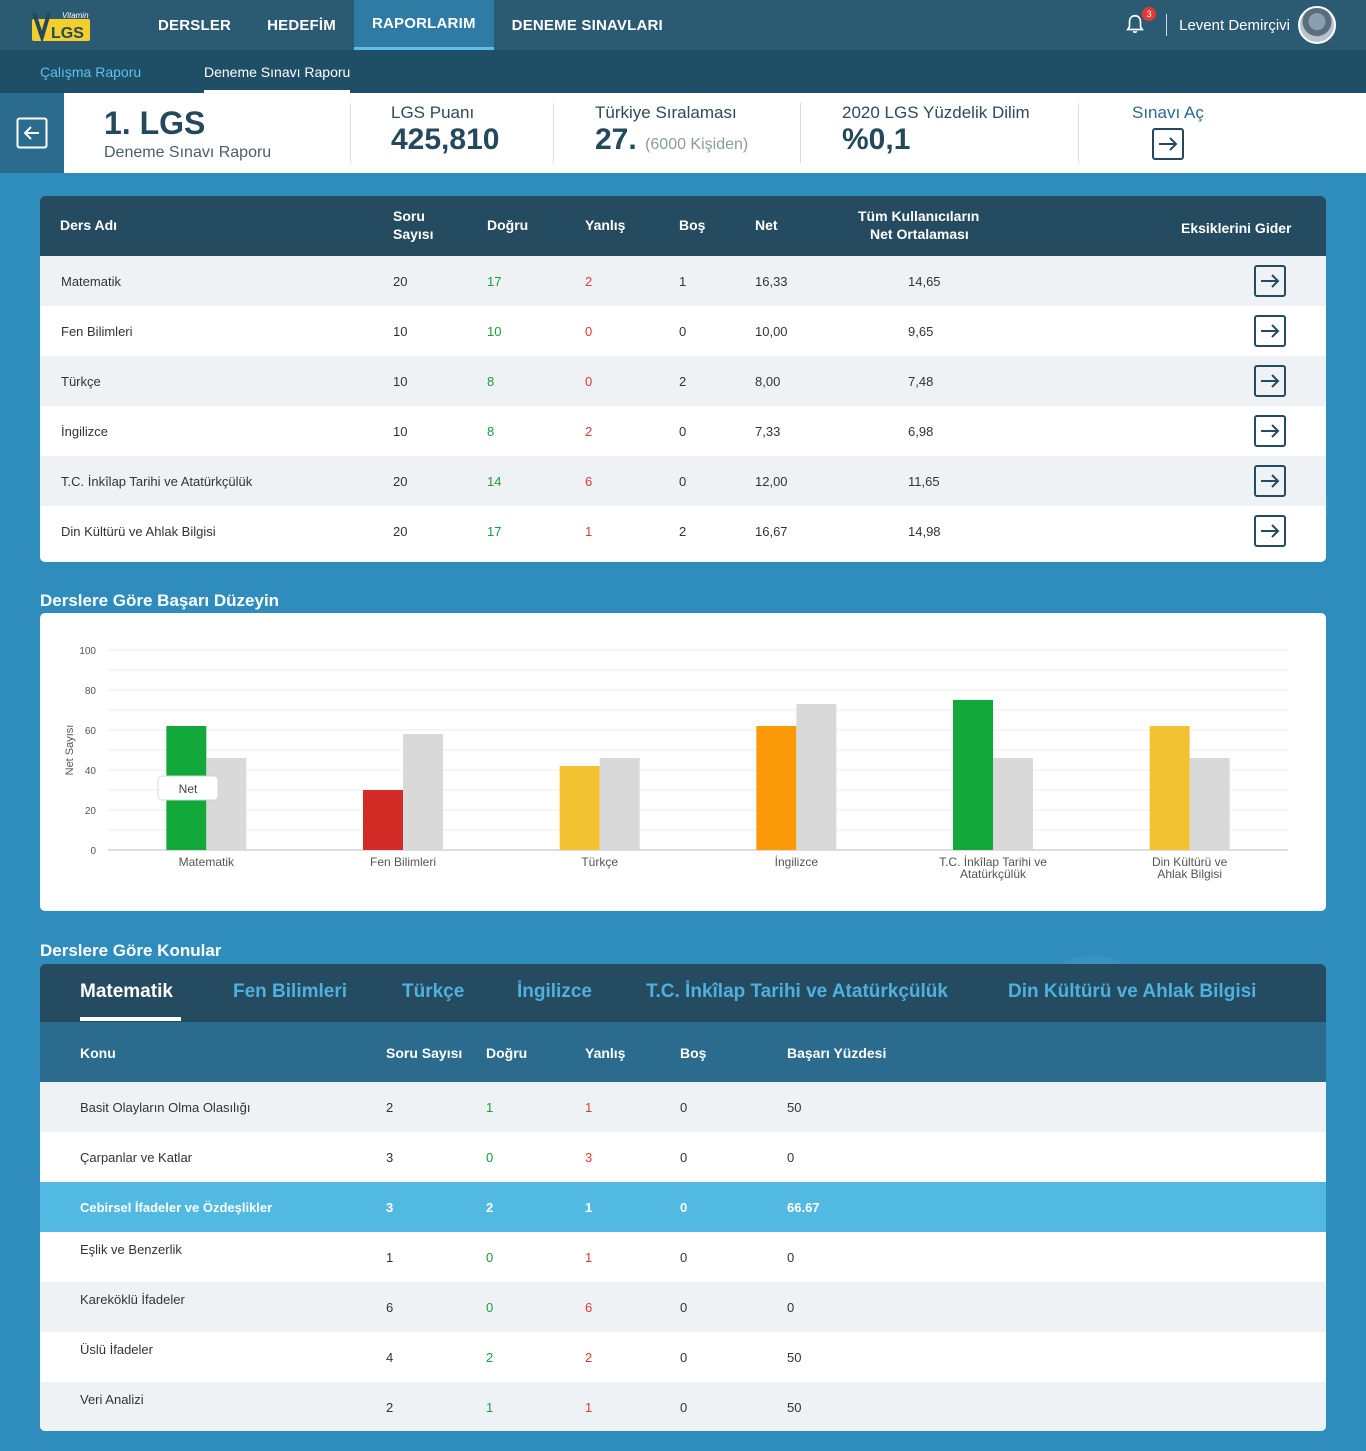 The width and height of the screenshot is (1366, 1451). What do you see at coordinates (1234, 25) in the screenshot?
I see `user-name: Levent Demirçivi` at bounding box center [1234, 25].